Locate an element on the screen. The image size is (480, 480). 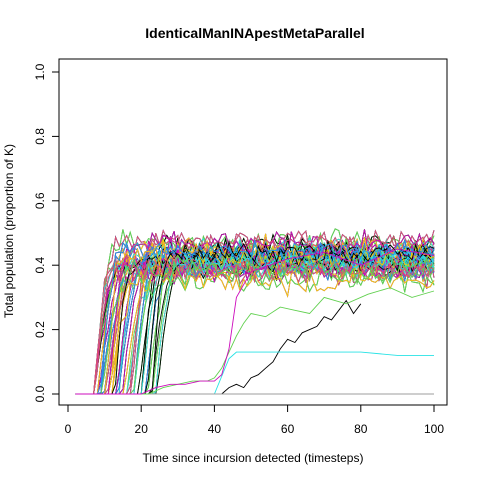
y-tick-label: 0.6 is located at coordinates (40, 200).